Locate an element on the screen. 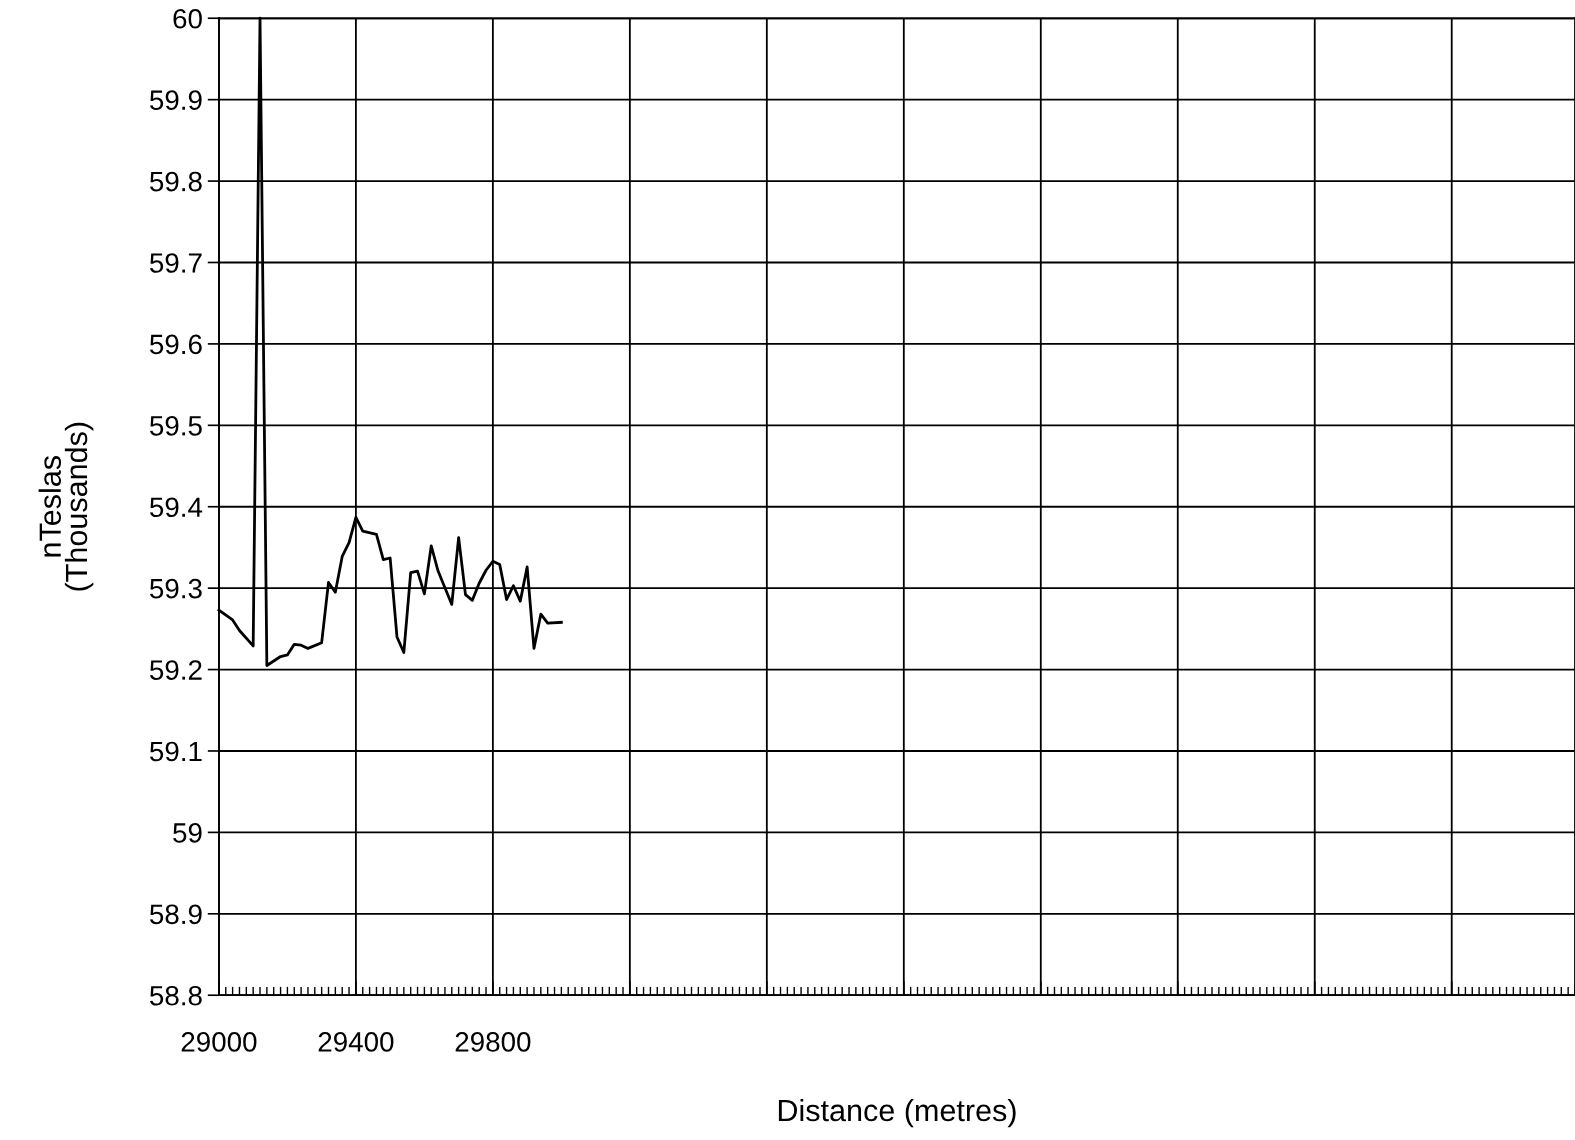 The width and height of the screenshot is (1575, 1140). x-axis-title: Distance (metres) is located at coordinates (897, 1113).